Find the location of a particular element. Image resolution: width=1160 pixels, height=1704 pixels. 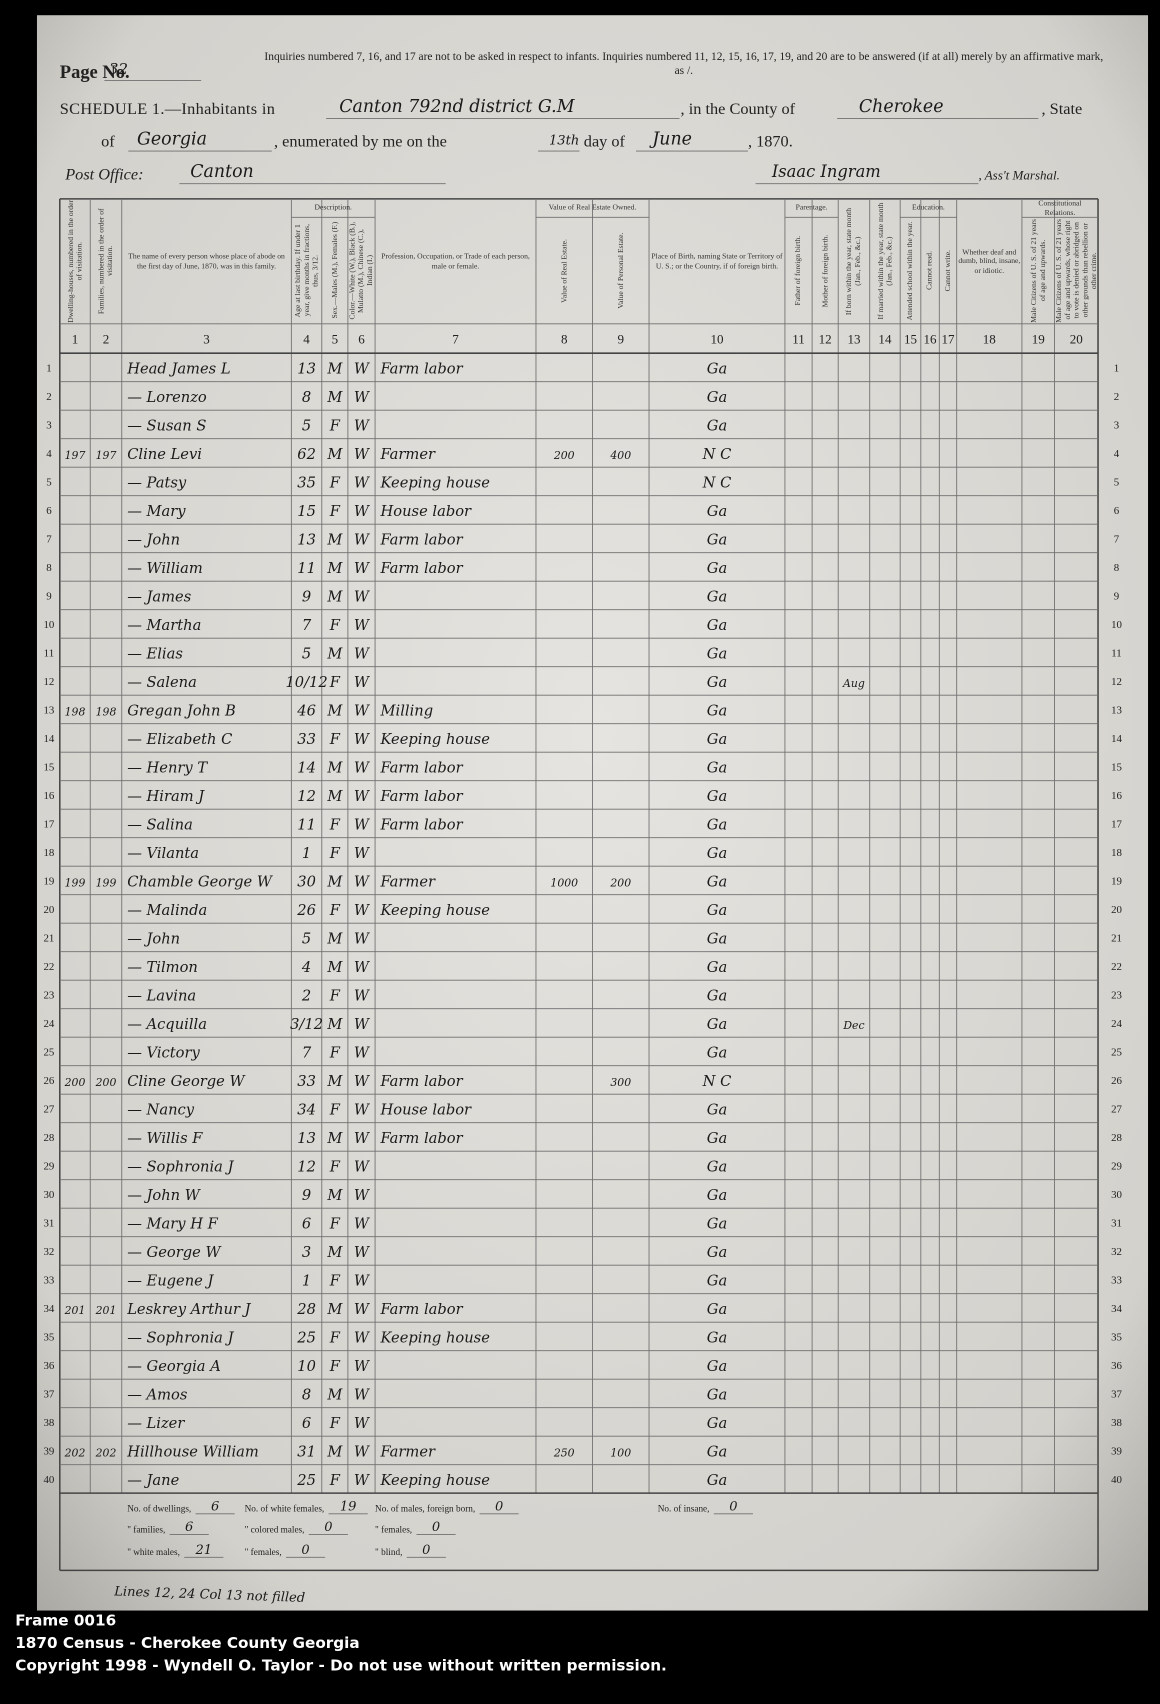

line-number: 18 is located at coordinates (48, 853).